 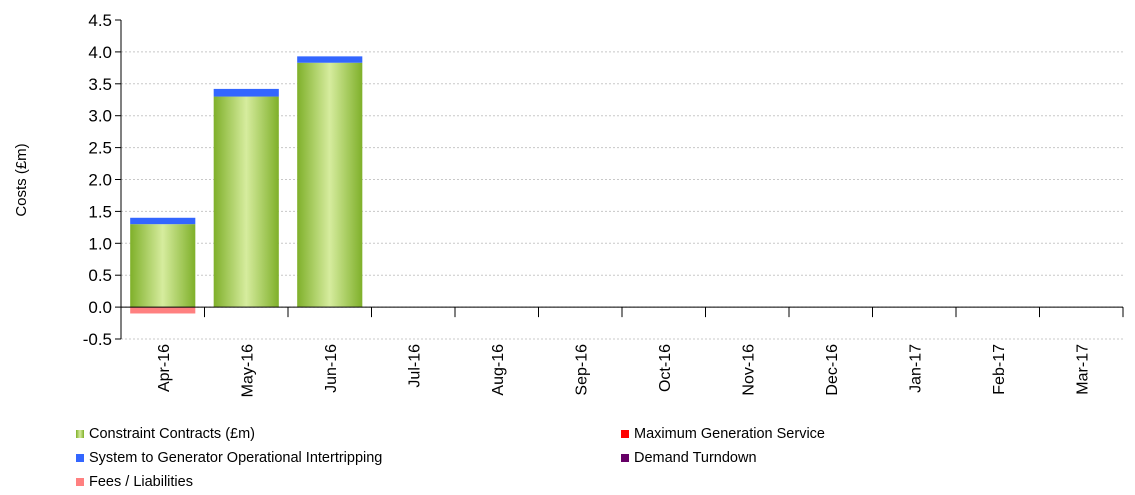 I want to click on x-tick-label: May-16, so click(x=247, y=370).